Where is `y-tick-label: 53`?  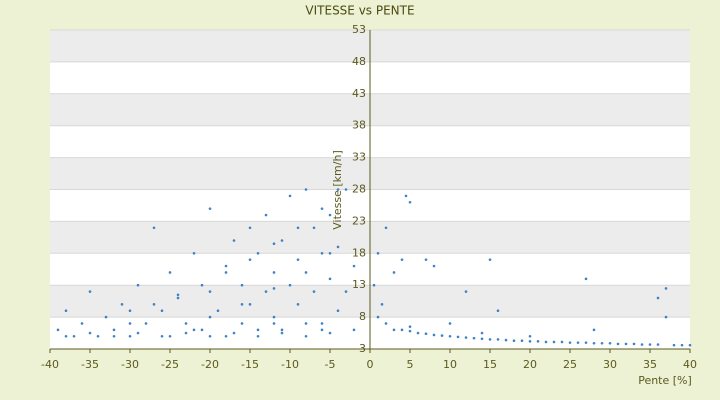 y-tick-label: 53 is located at coordinates (359, 29).